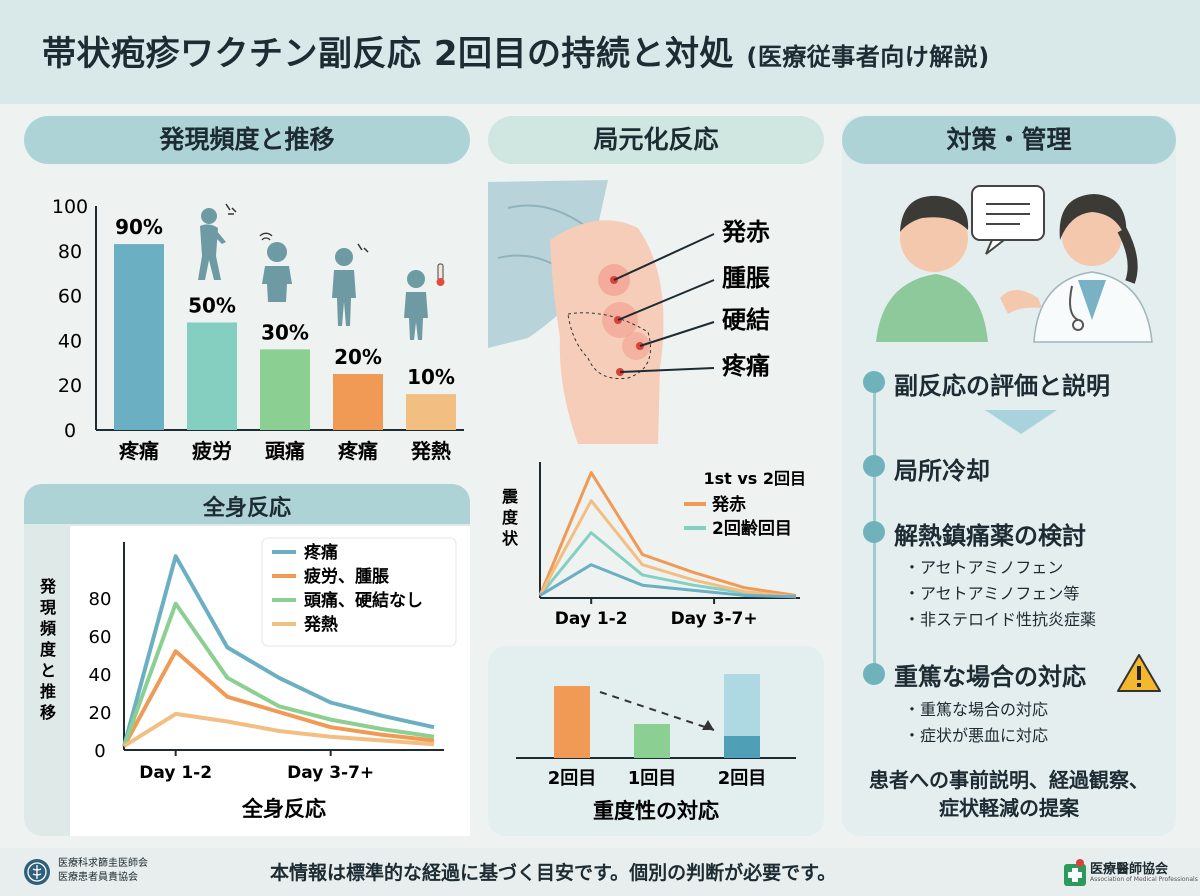 This screenshot has height=896, width=1200. What do you see at coordinates (321, 552) in the screenshot?
I see `systemic-legend-label: 疼痛` at bounding box center [321, 552].